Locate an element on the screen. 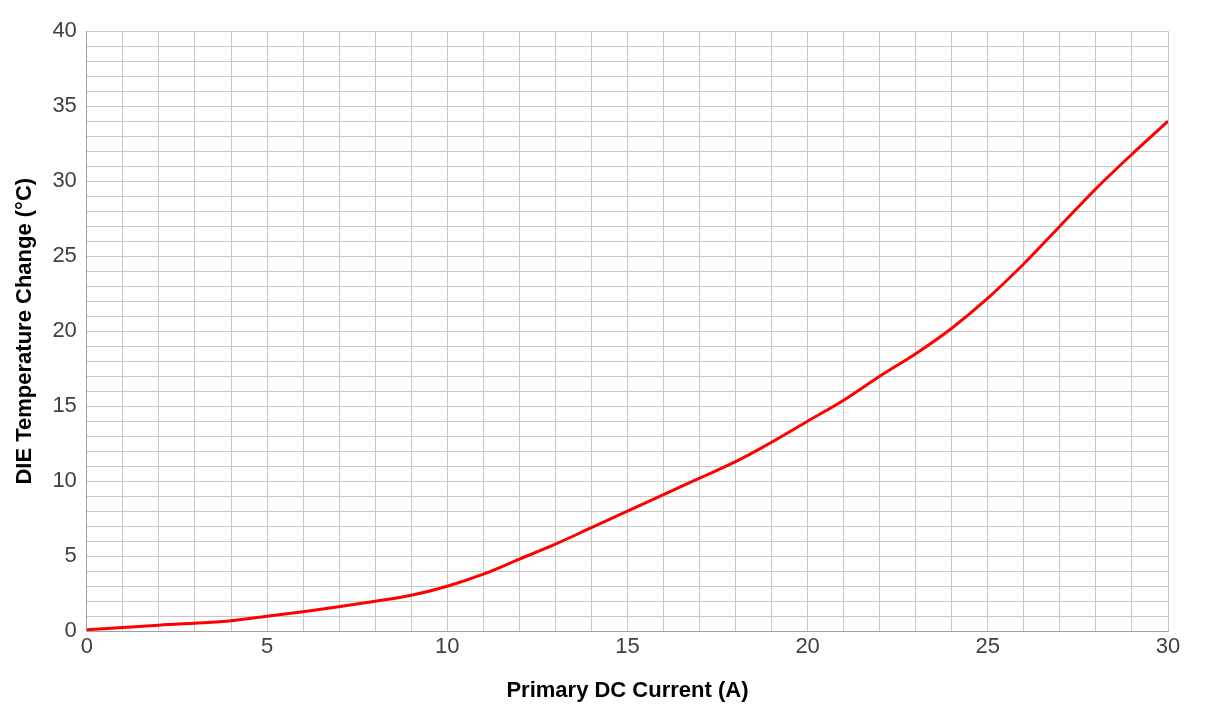 This screenshot has height=723, width=1214. y-axis-title: DIE Temperature Change (°C) is located at coordinates (24, 331).